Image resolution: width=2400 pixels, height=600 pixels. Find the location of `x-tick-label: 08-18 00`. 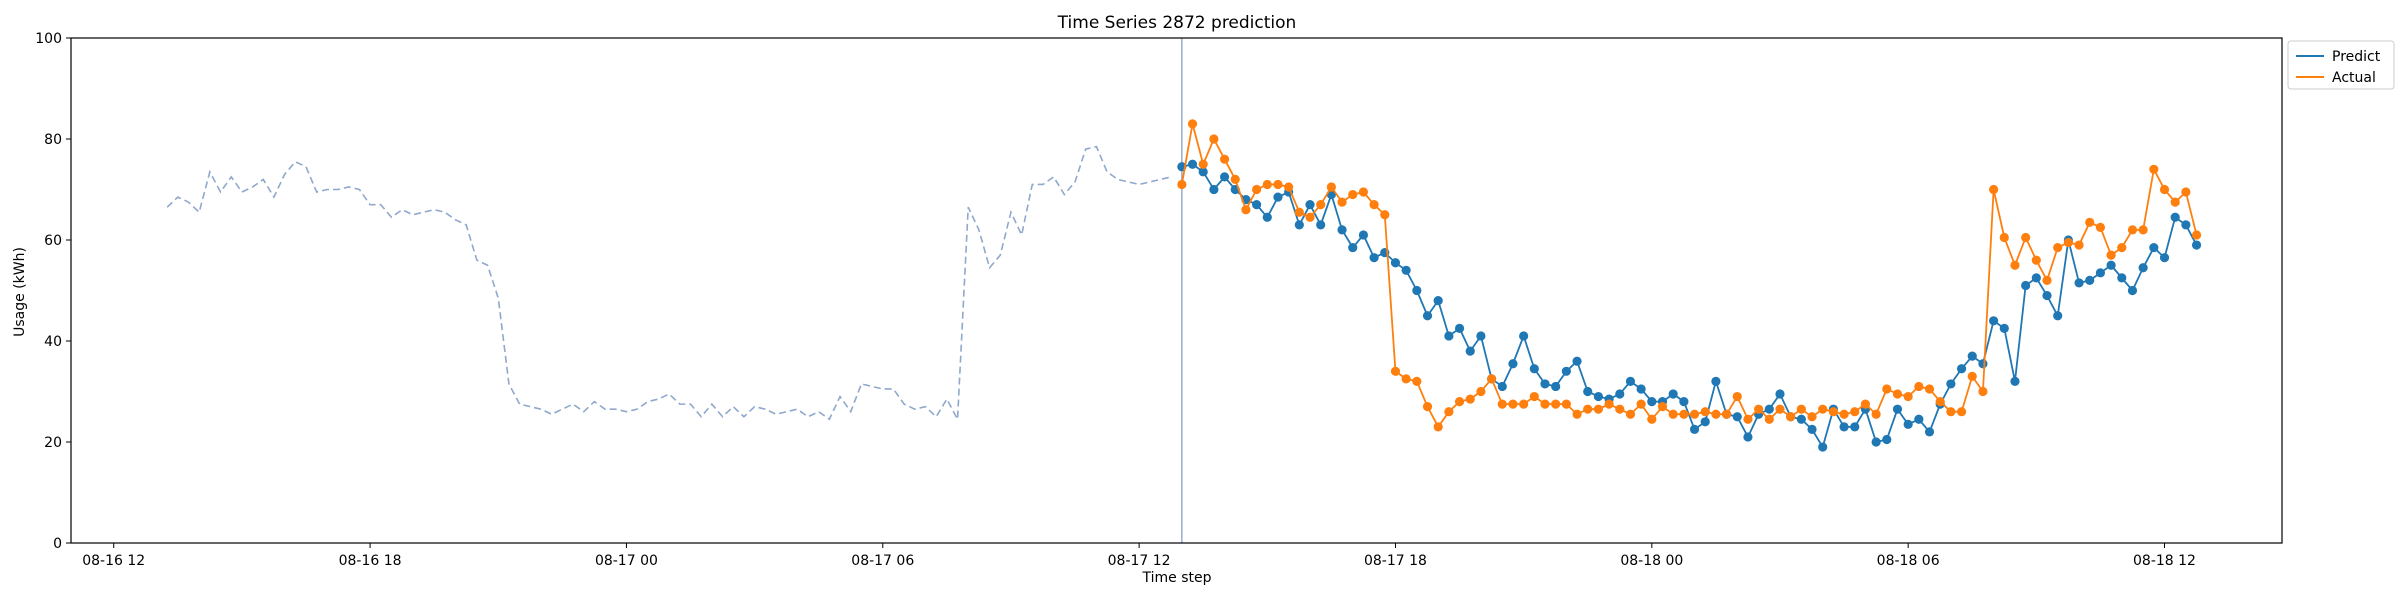

x-tick-label: 08-18 00 is located at coordinates (1651, 561).